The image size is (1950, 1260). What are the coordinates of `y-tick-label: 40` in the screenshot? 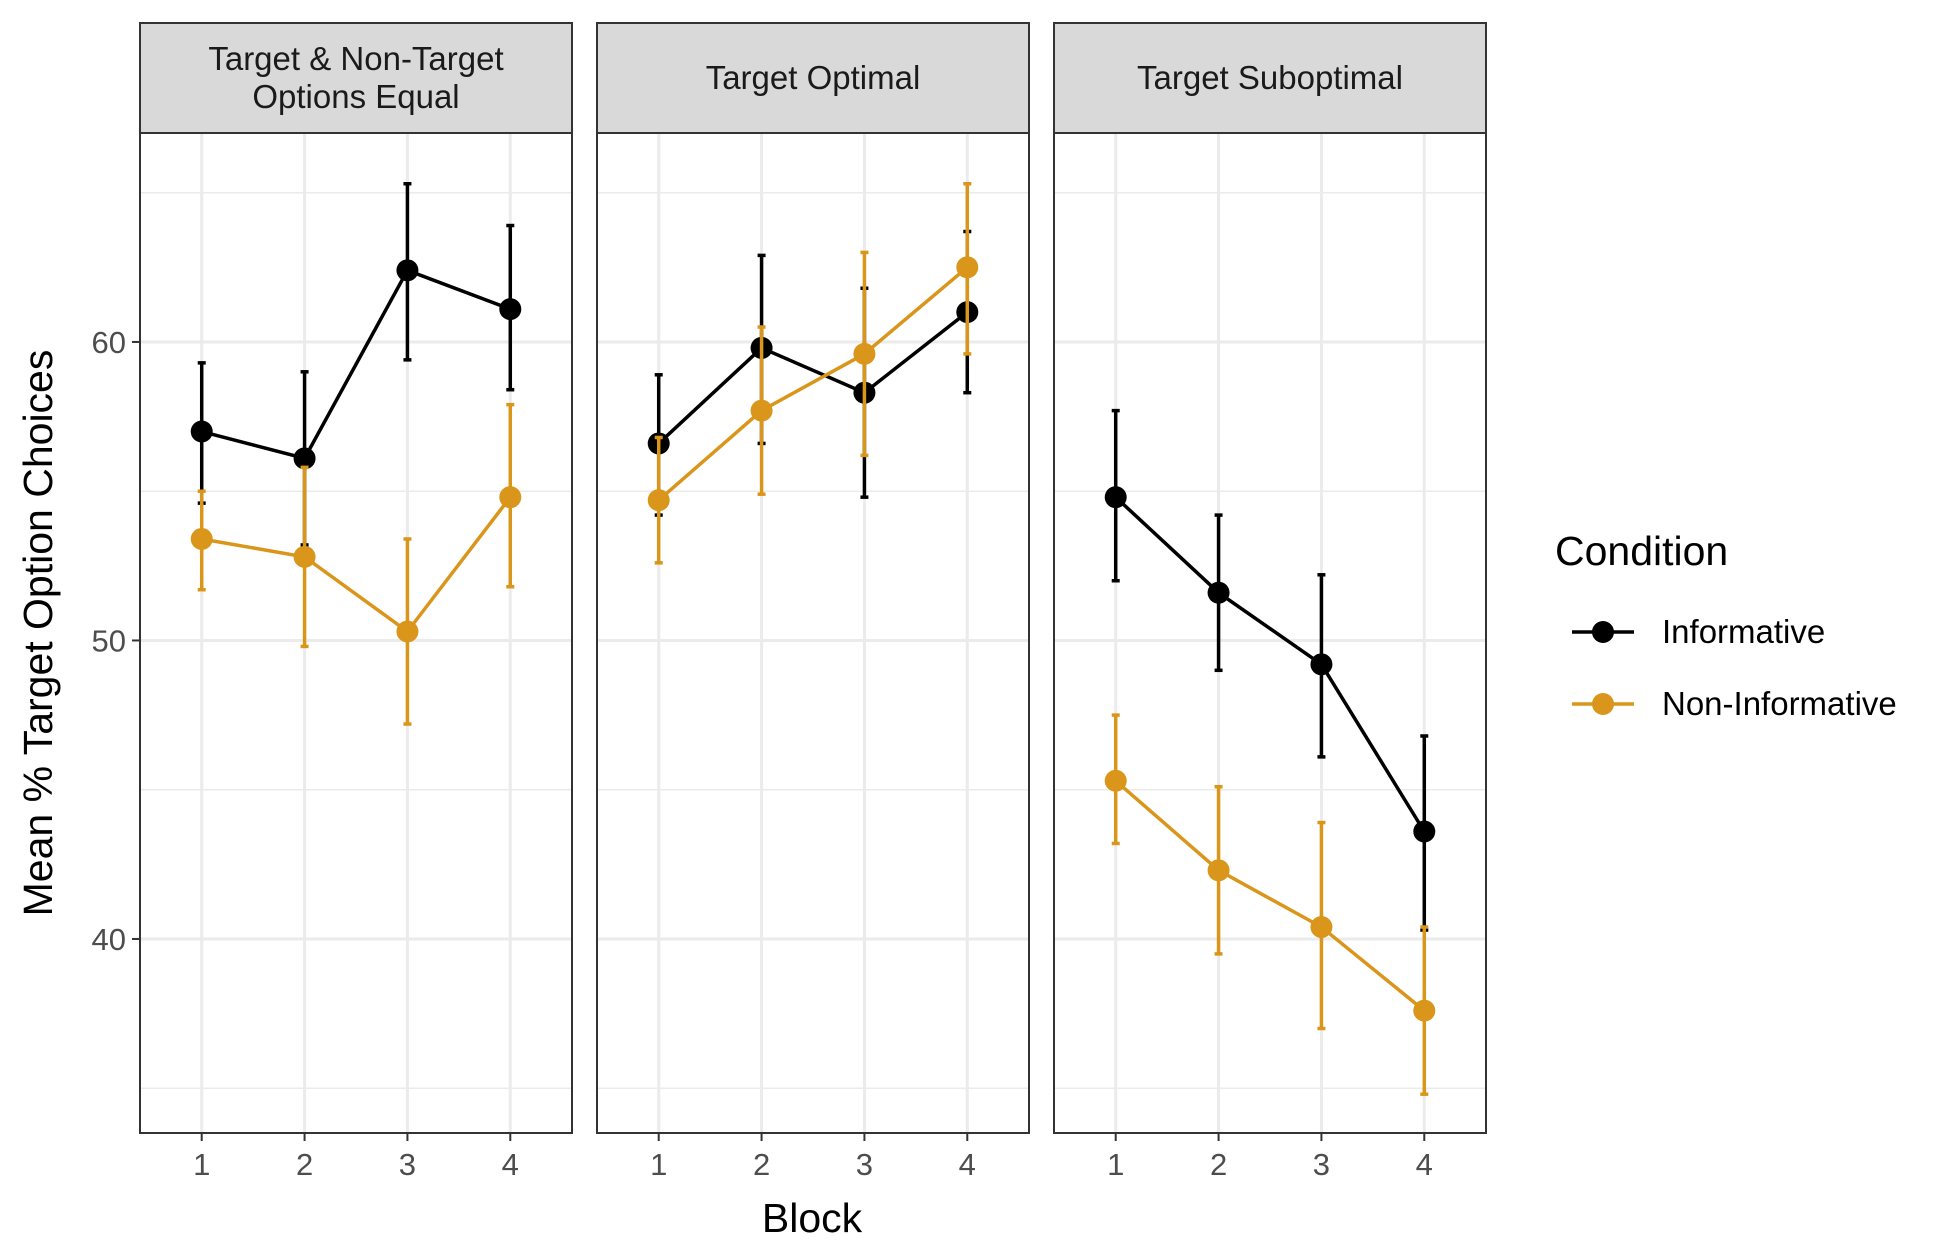 It's located at (109, 939).